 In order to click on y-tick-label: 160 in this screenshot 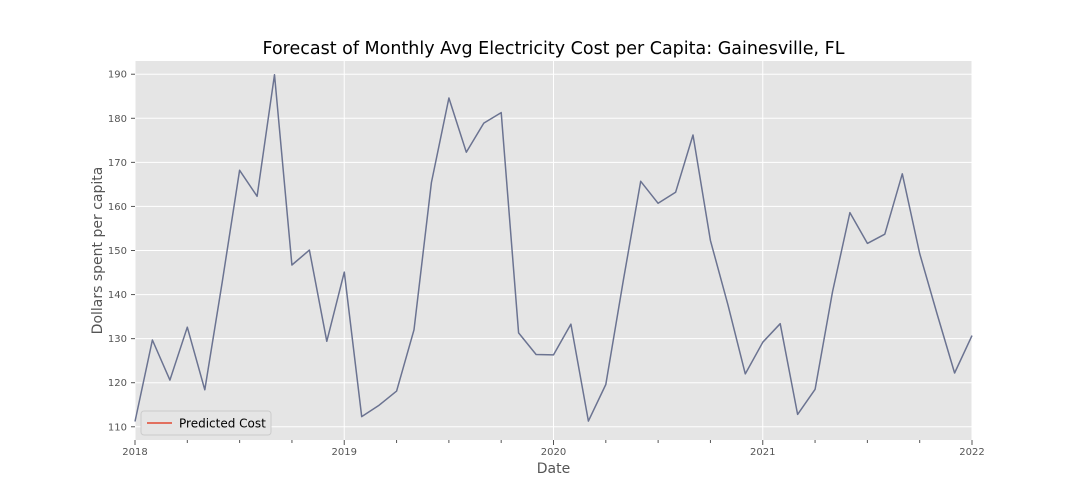, I will do `click(117, 207)`.